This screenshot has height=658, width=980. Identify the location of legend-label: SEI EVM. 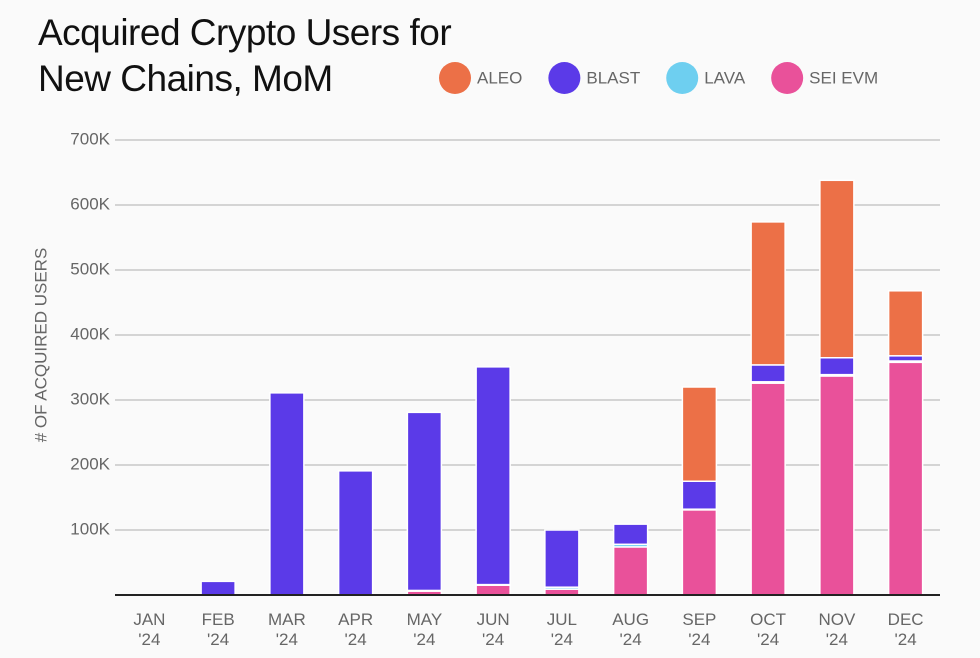
(843, 77).